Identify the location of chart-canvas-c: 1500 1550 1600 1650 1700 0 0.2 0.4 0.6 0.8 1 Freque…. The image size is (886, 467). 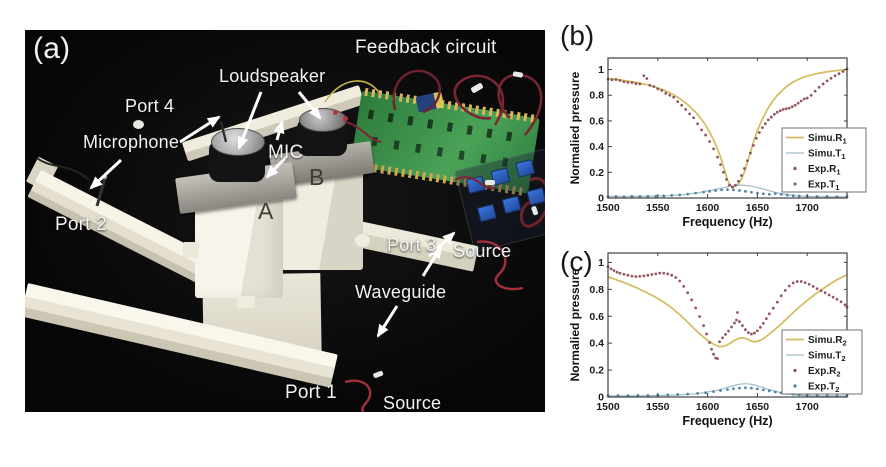
(715, 340).